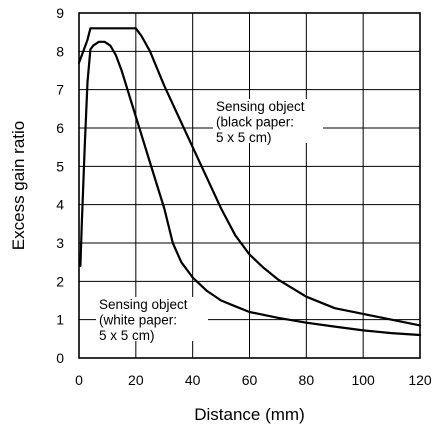 Image resolution: width=435 pixels, height=430 pixels. Describe the element at coordinates (60, 281) in the screenshot. I see `y-tick-label: 2` at that location.